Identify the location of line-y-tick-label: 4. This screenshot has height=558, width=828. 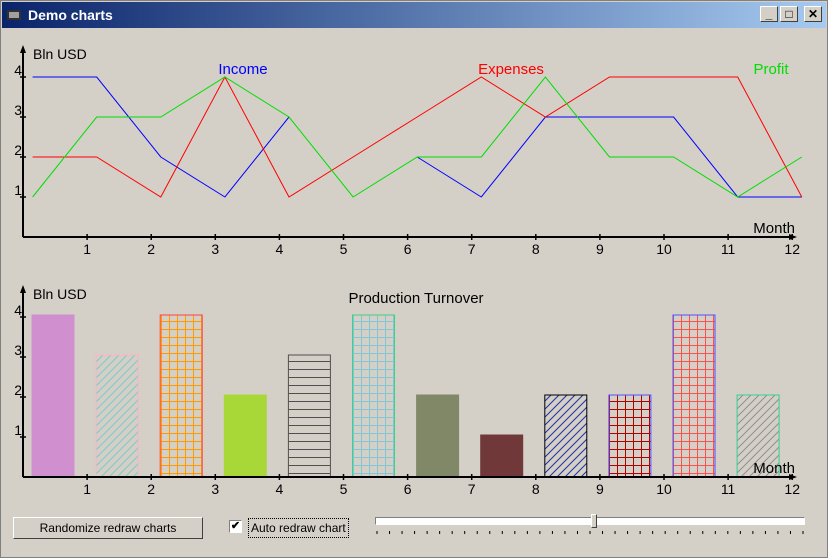
(18, 70).